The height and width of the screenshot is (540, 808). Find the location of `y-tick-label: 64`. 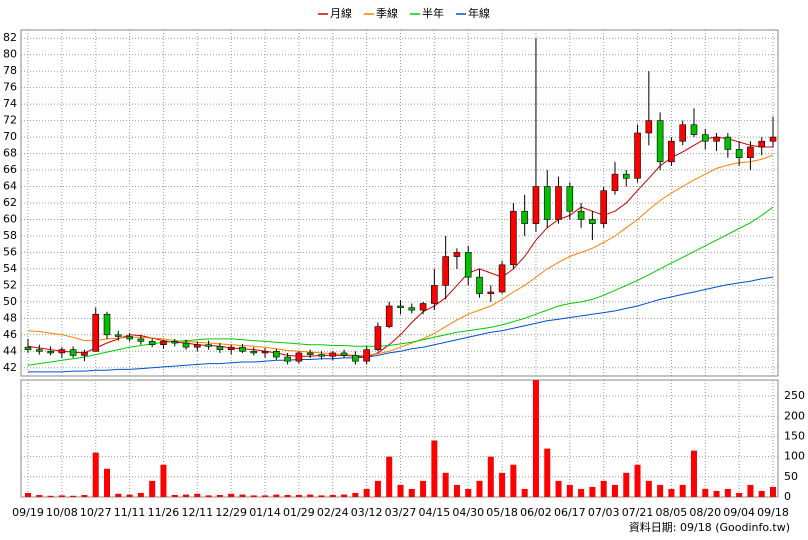

y-tick-label: 64 is located at coordinates (10, 186).